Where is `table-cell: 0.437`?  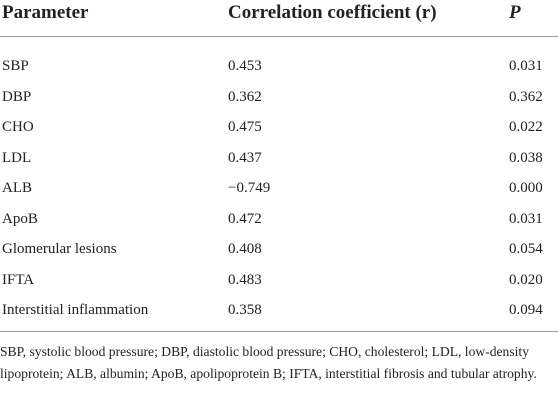 table-cell: 0.437 is located at coordinates (245, 157).